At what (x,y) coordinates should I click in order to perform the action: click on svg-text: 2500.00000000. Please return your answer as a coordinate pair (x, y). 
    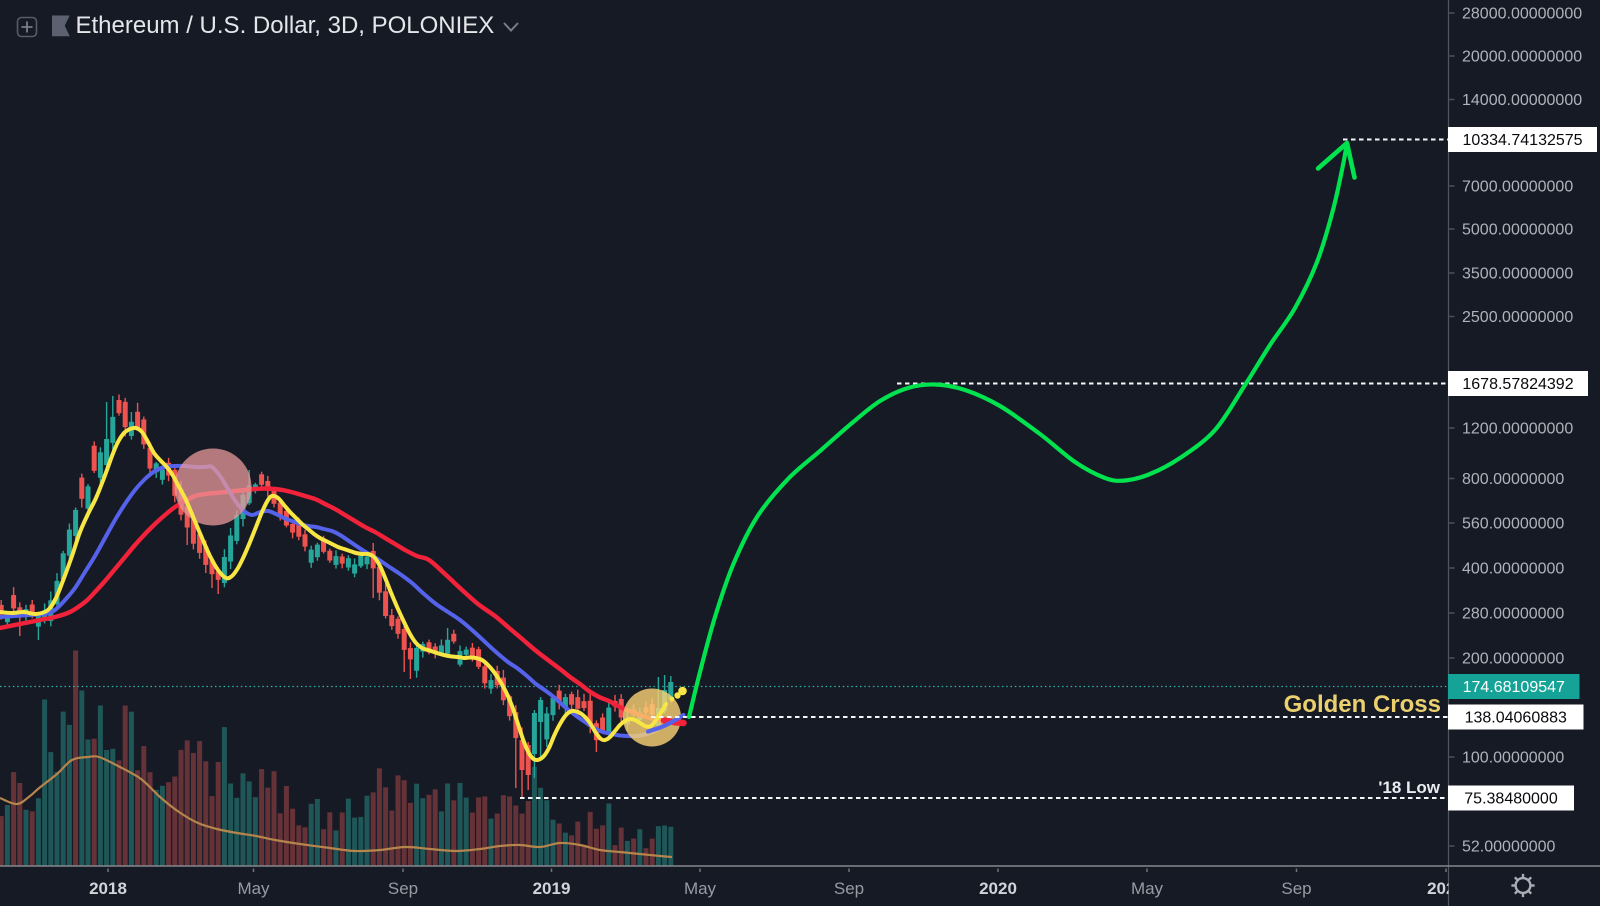
    Looking at the image, I should click on (1517, 317).